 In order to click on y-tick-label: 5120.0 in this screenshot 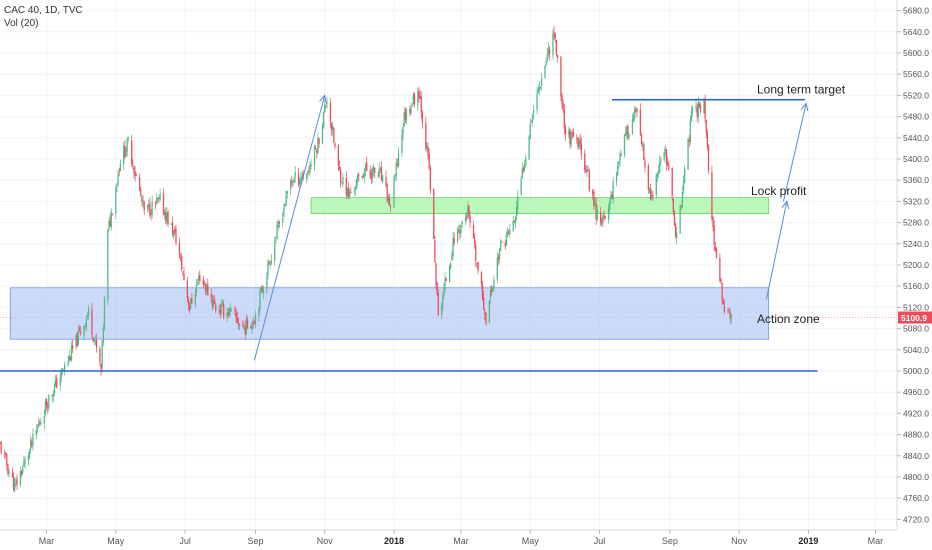, I will do `click(916, 307)`.